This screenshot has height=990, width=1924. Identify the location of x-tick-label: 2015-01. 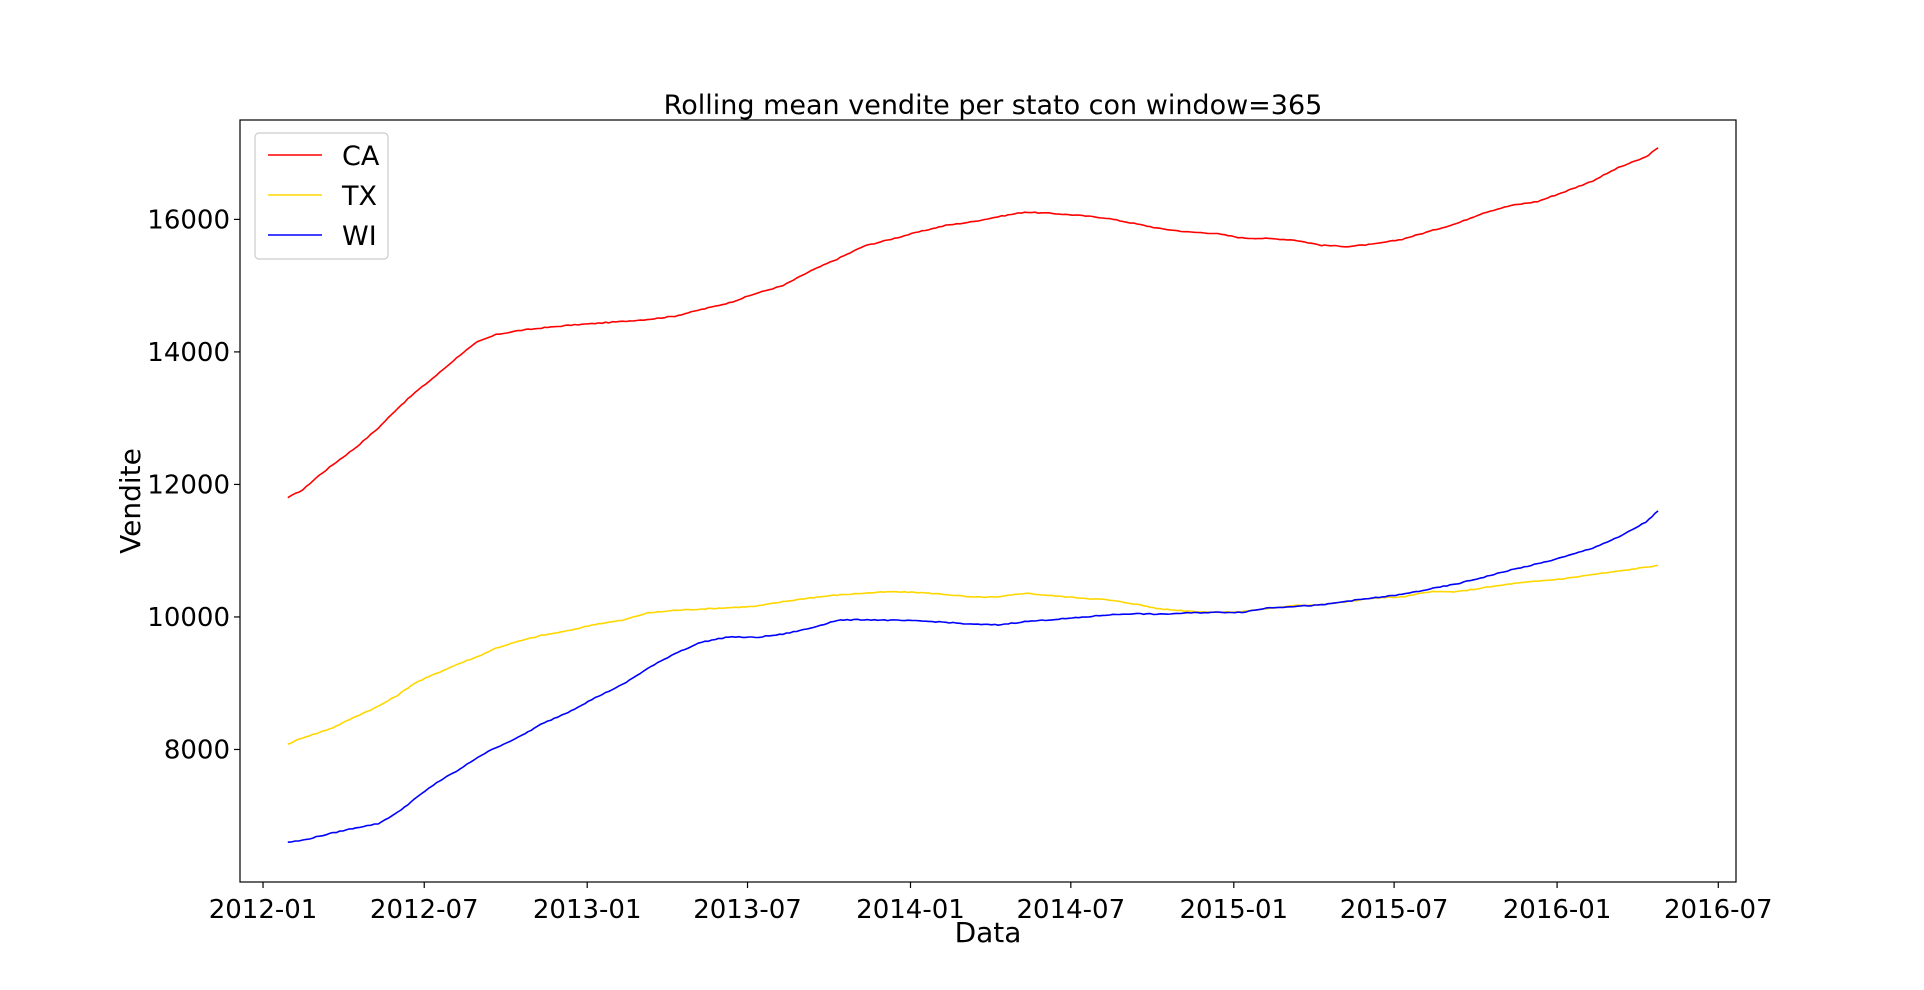
(1233, 910).